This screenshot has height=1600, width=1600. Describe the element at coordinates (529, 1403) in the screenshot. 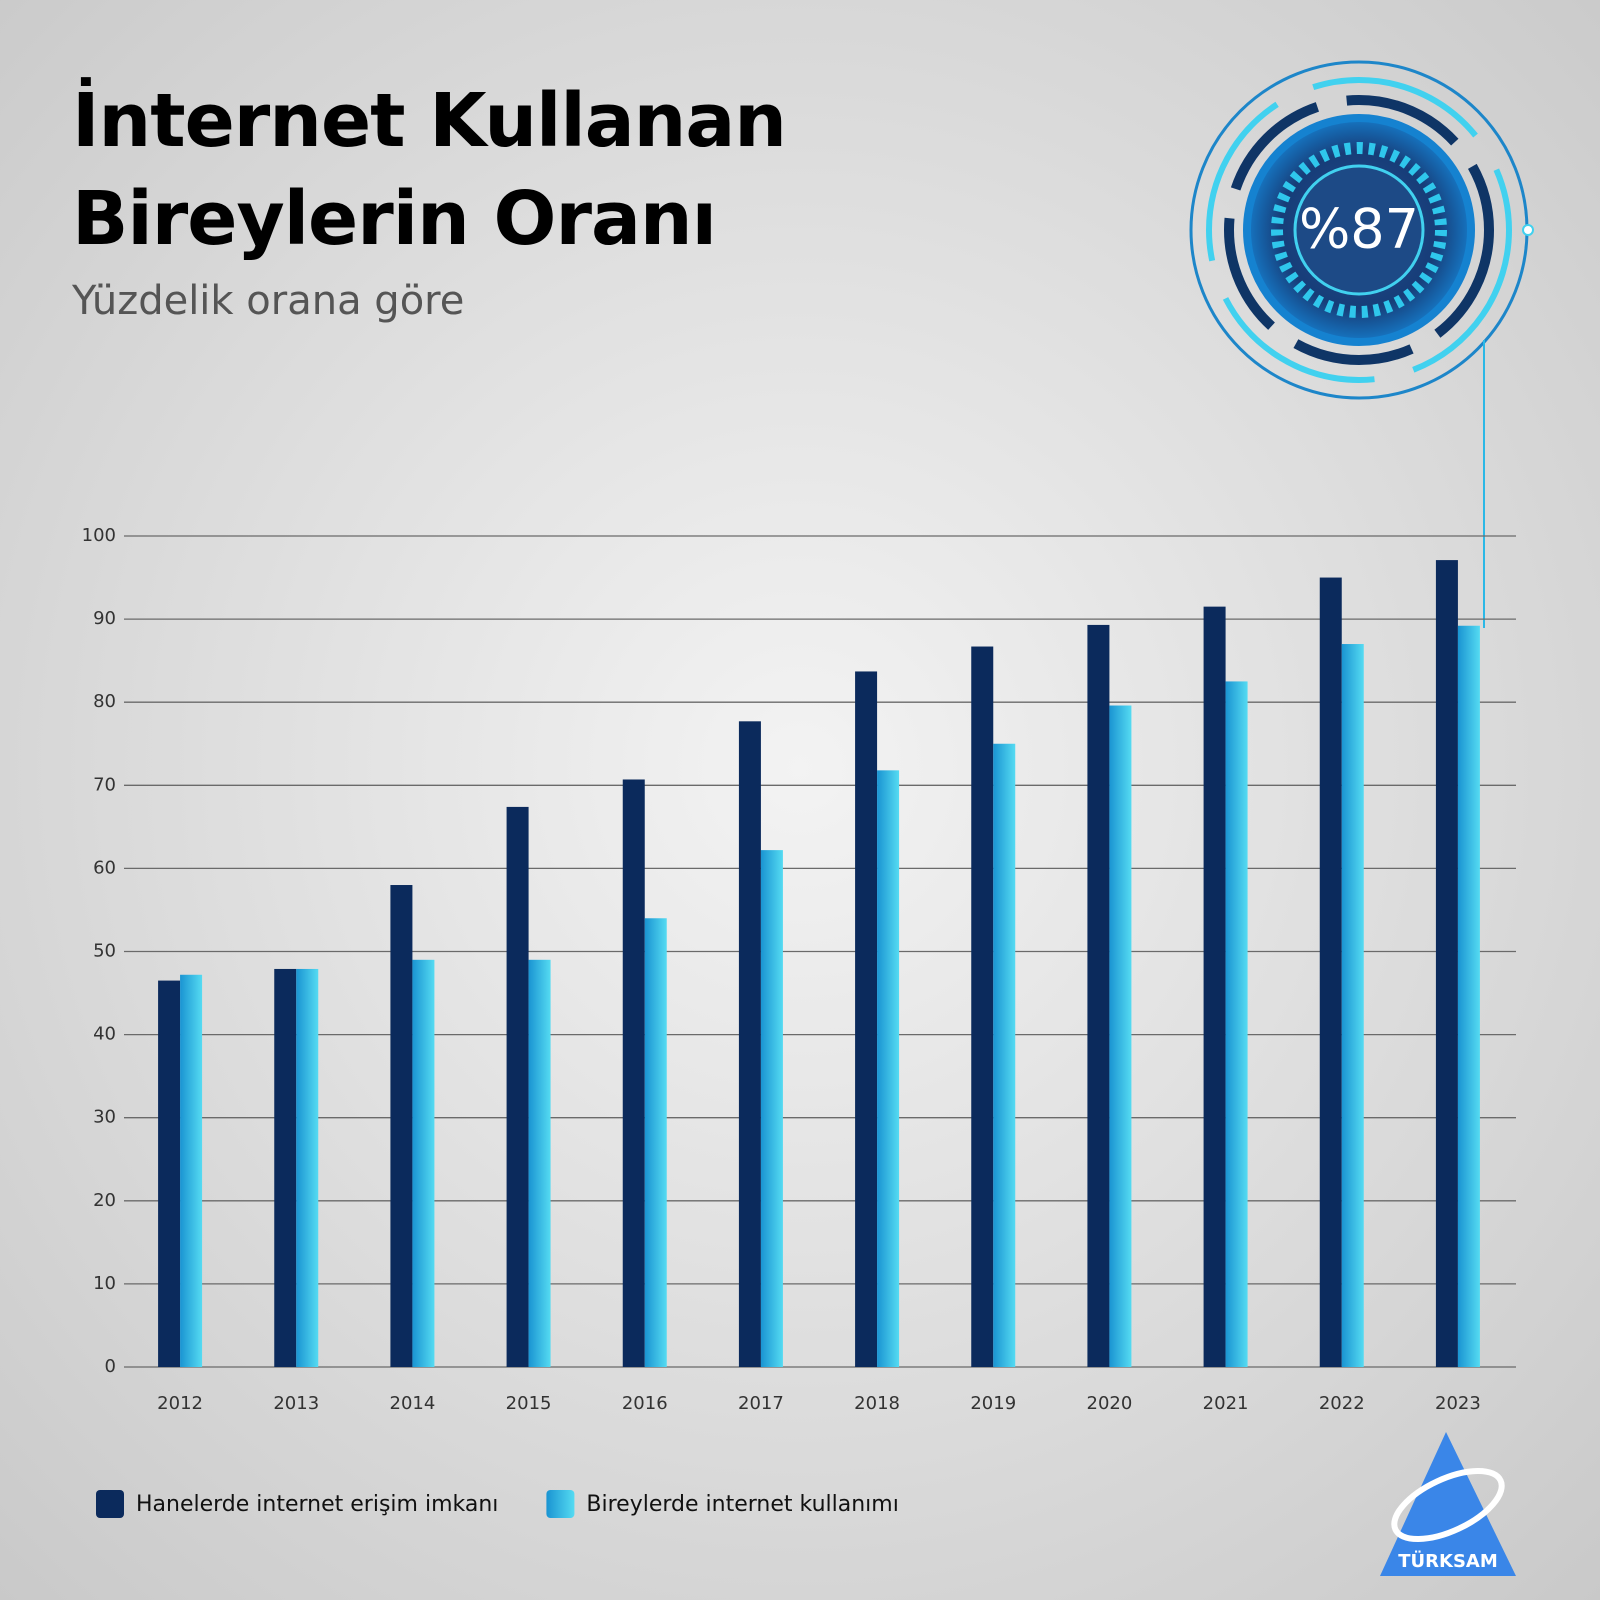

I see `x-tick-label: 2015` at that location.